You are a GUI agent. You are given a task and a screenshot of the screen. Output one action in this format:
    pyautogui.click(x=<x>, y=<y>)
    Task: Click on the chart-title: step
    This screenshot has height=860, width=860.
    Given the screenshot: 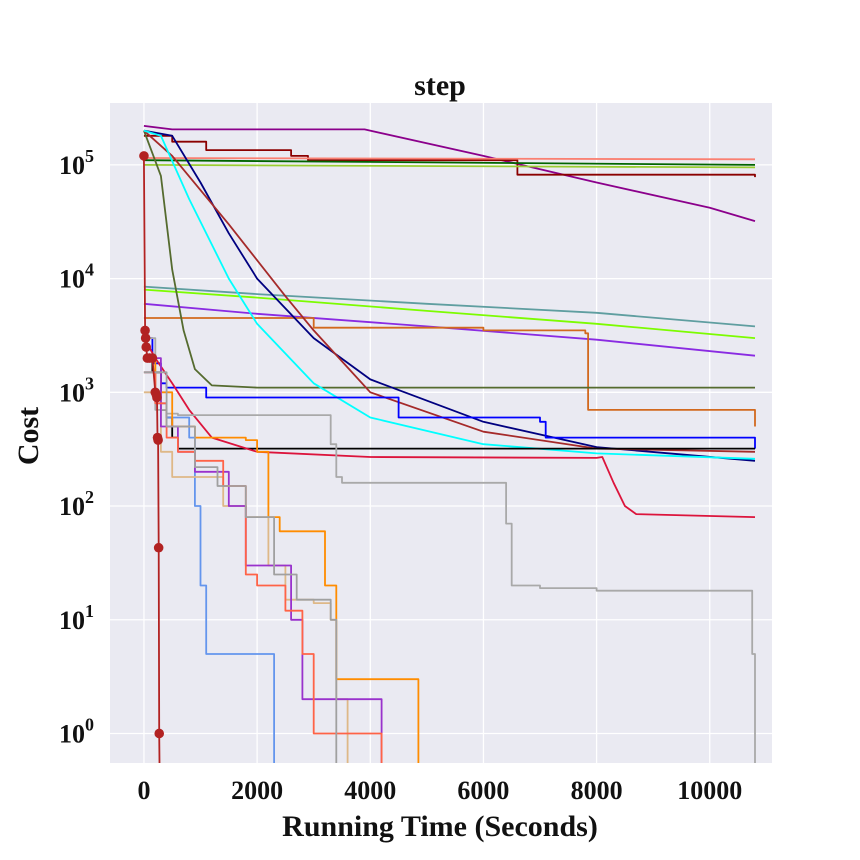 What is the action you would take?
    pyautogui.click(x=440, y=85)
    